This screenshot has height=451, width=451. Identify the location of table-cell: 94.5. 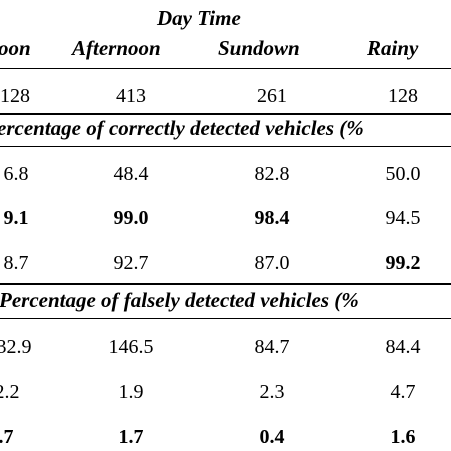
(403, 218).